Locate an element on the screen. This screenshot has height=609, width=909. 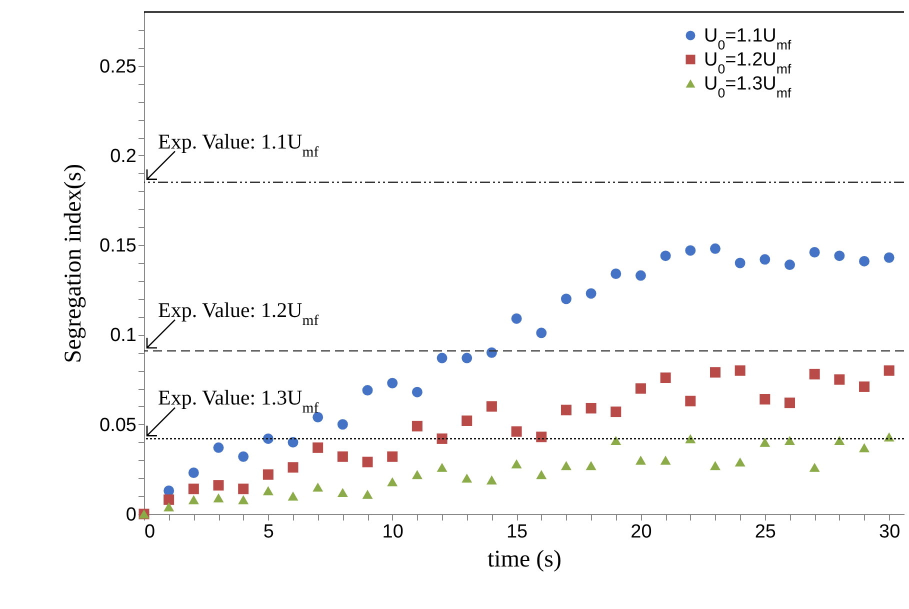
annotation: Exp. Value: 1.3U$_{mf}$ is located at coordinates (238, 401).